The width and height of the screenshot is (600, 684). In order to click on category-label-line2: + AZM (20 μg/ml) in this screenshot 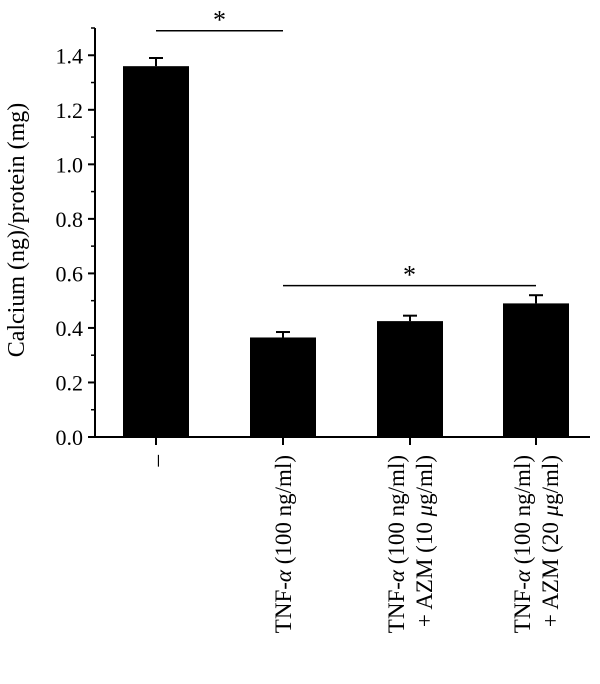, I will do `click(550, 541)`.